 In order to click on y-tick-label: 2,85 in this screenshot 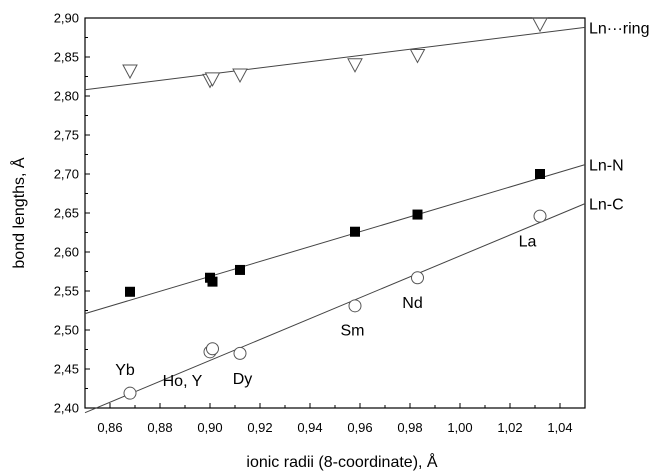, I will do `click(66, 57)`.